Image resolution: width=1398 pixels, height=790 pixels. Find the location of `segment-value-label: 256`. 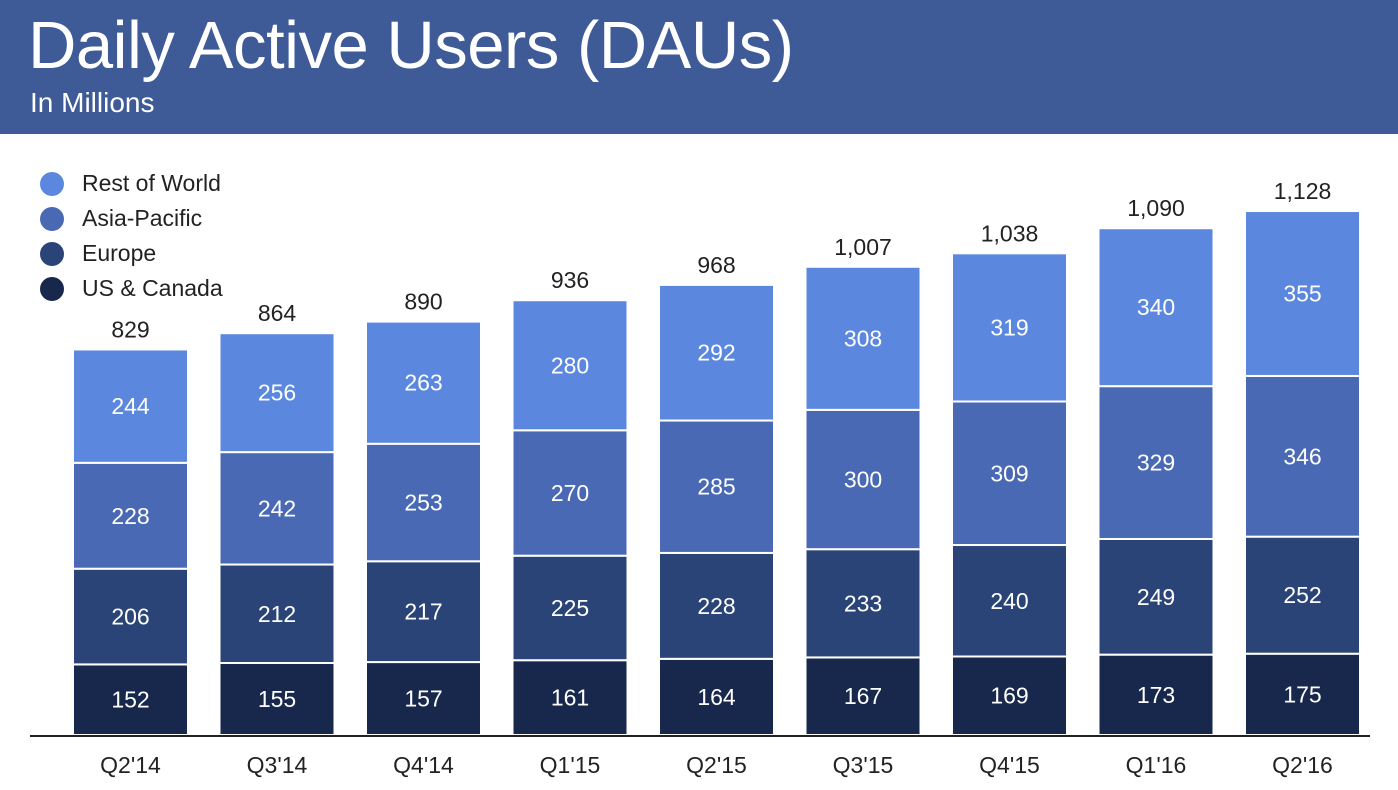

segment-value-label: 256 is located at coordinates (277, 393).